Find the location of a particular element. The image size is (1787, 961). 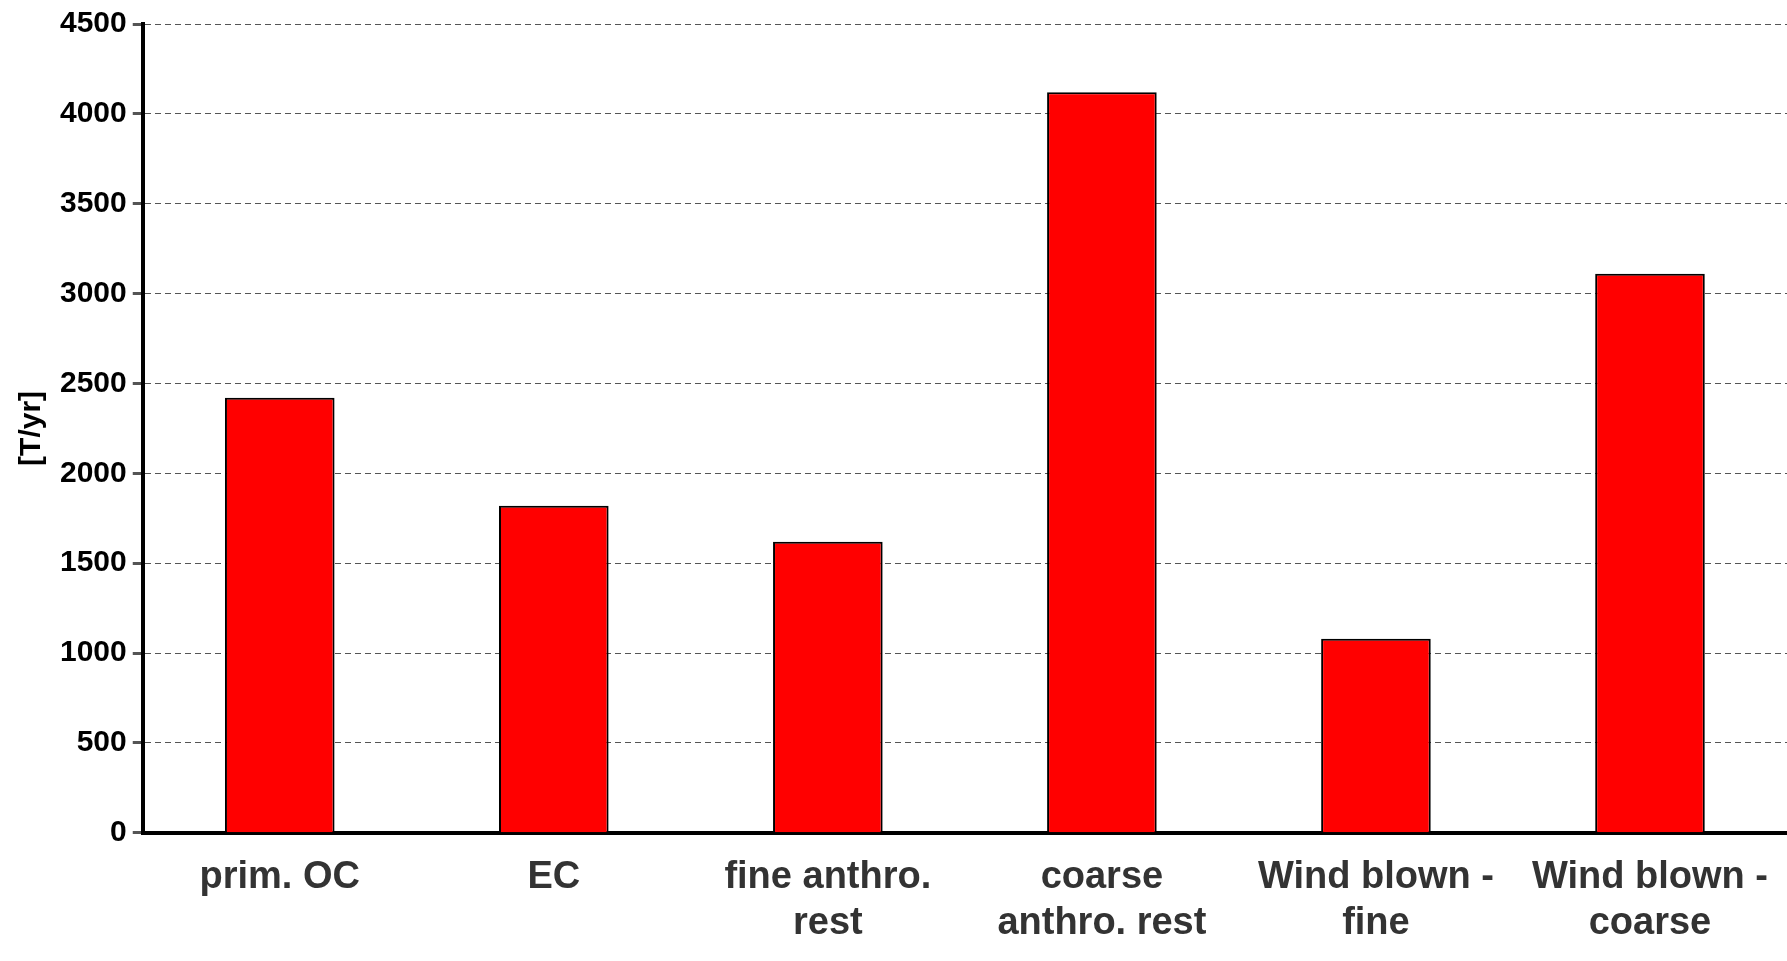

y-tick-label: 4000 is located at coordinates (93, 112).